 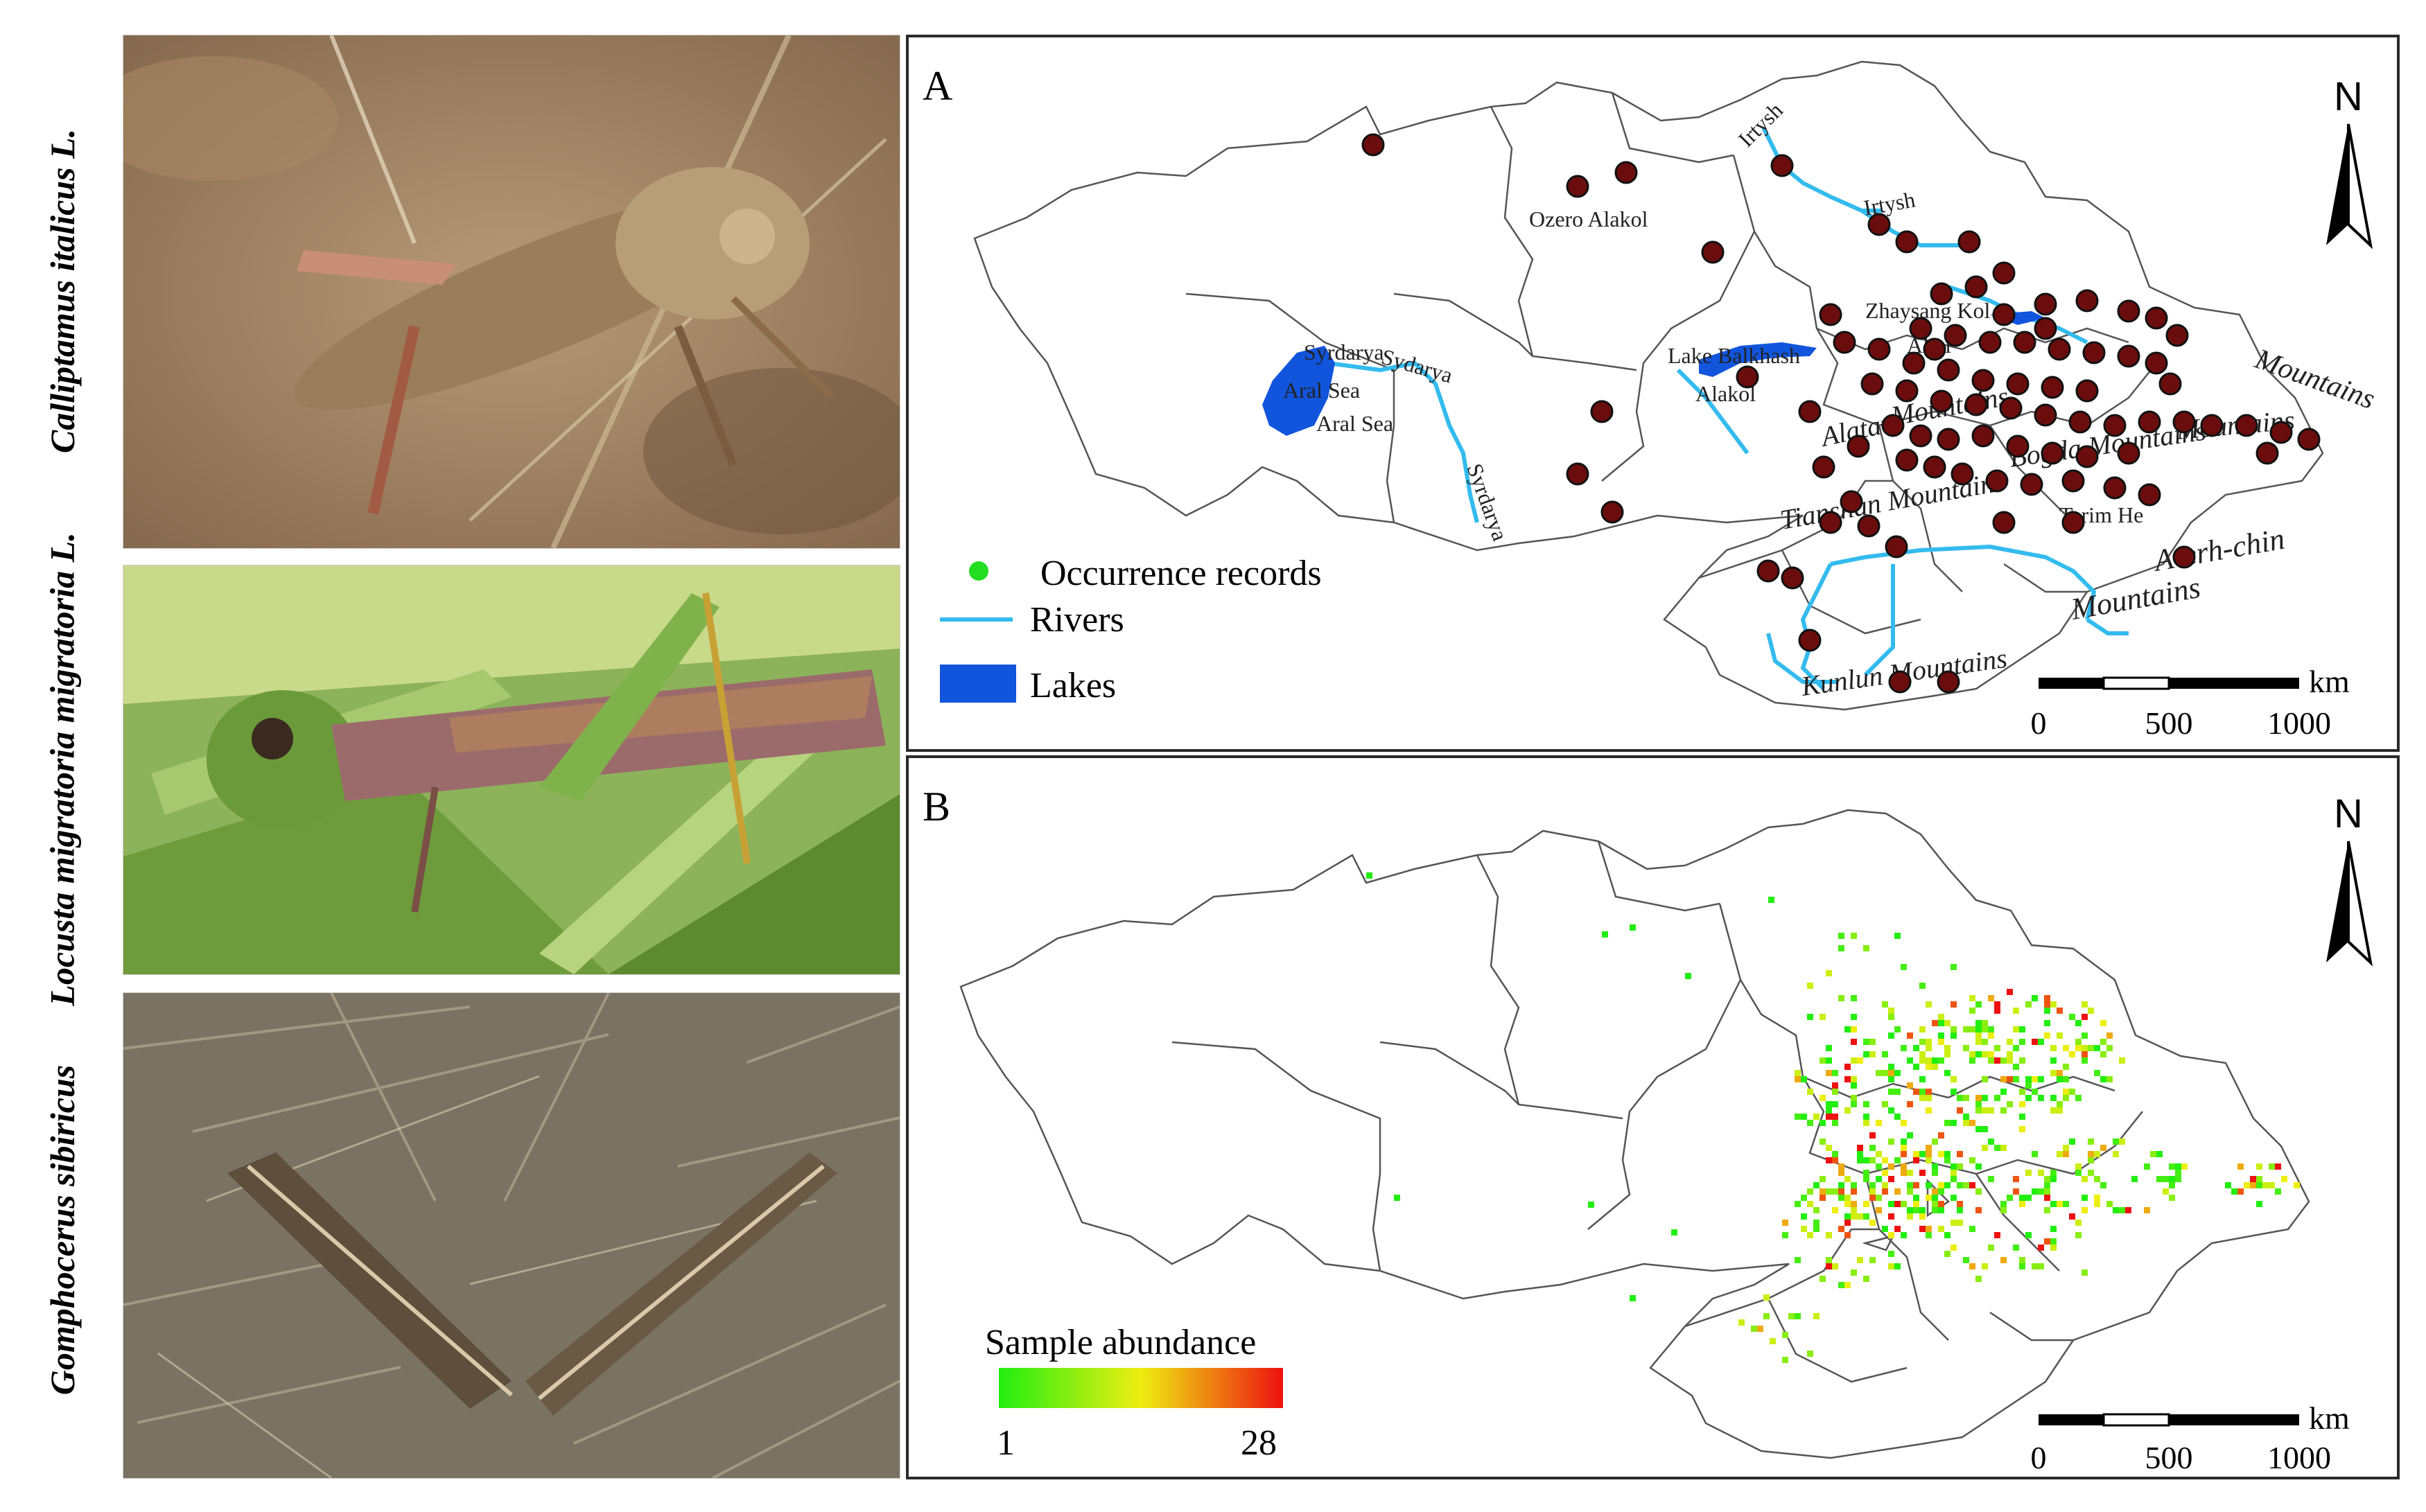 What do you see at coordinates (1344, 352) in the screenshot?
I see `svg-text: Syrdarya` at bounding box center [1344, 352].